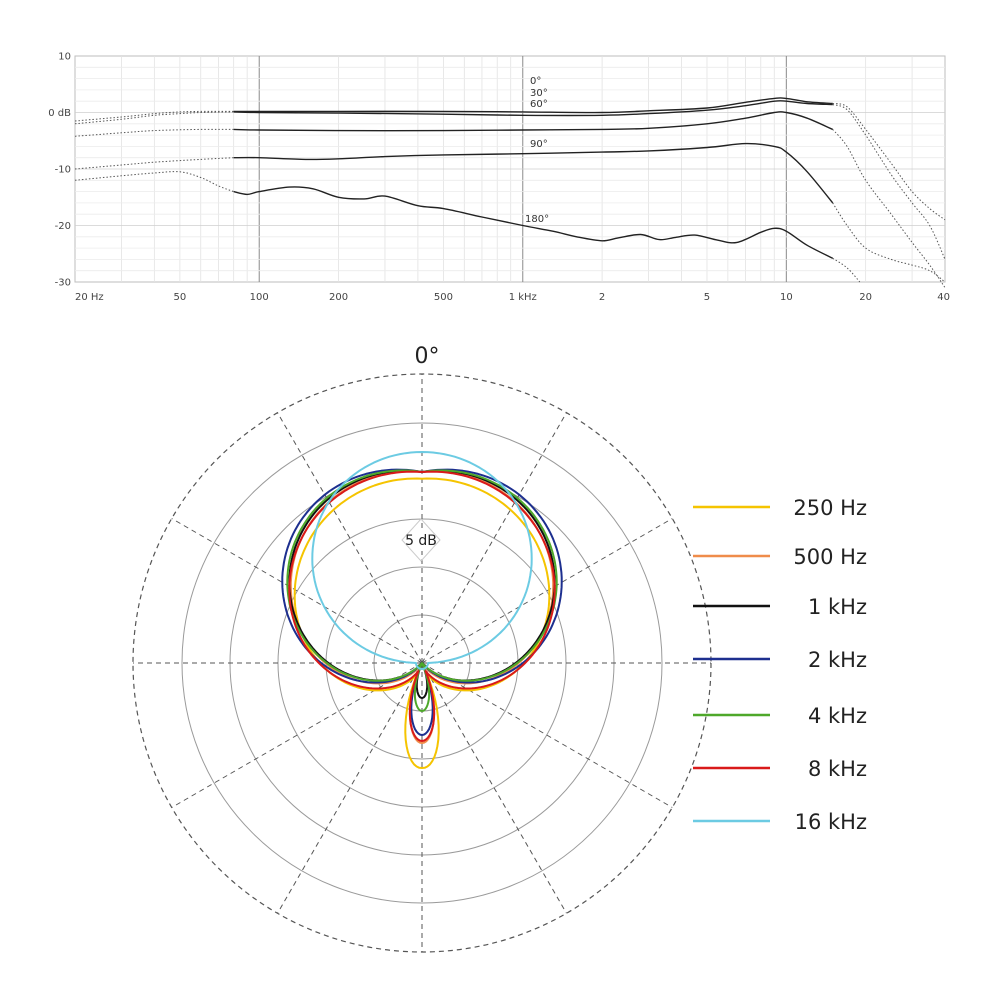  I want to click on y-tick-label: 10, so click(64, 57).